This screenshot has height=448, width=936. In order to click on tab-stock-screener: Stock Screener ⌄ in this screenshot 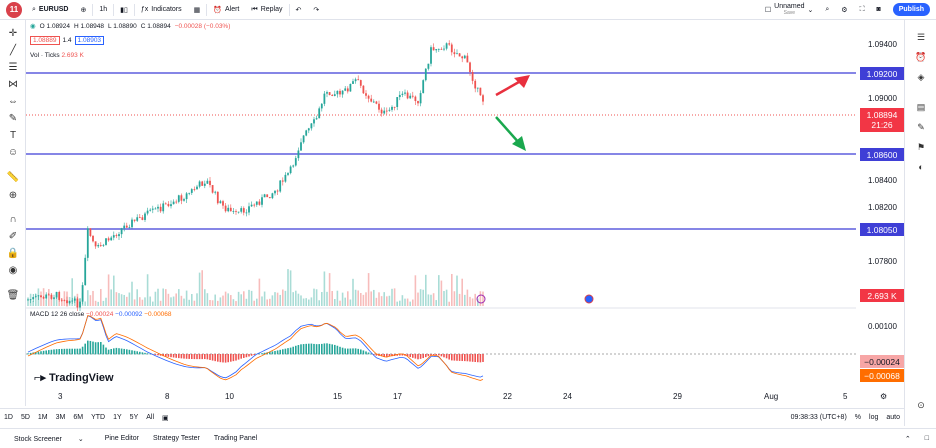, I will do `click(49, 439)`.